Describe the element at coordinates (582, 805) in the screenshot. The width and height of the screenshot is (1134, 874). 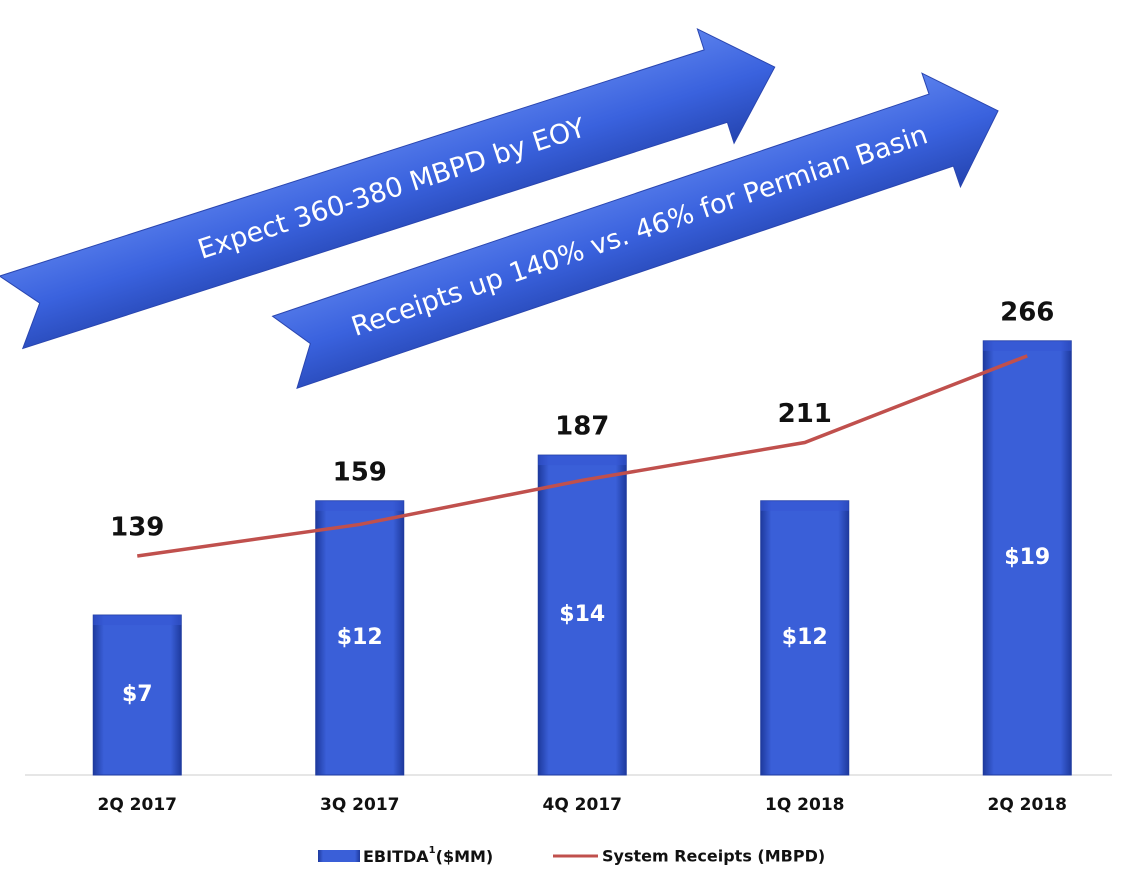
I see `x-tick-label: 4Q 2017` at that location.